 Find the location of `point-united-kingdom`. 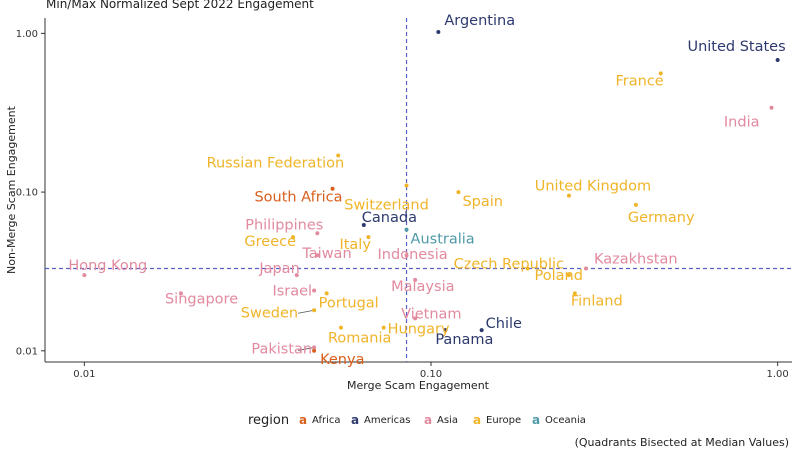

point-united-kingdom is located at coordinates (568, 195).